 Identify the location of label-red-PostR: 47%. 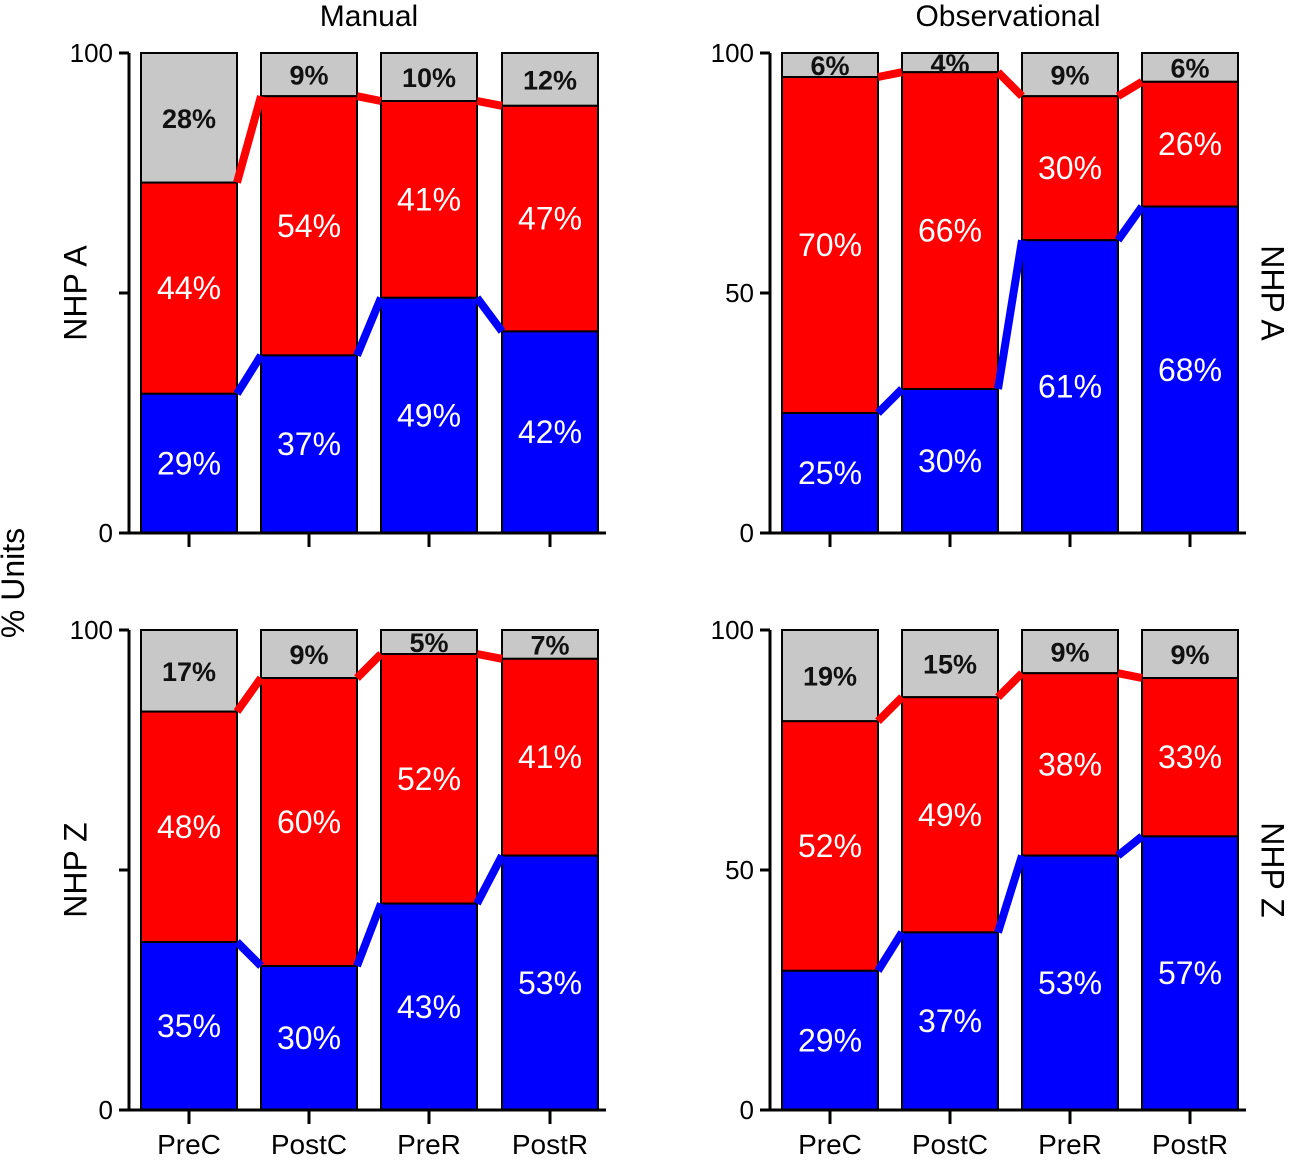
(550, 219).